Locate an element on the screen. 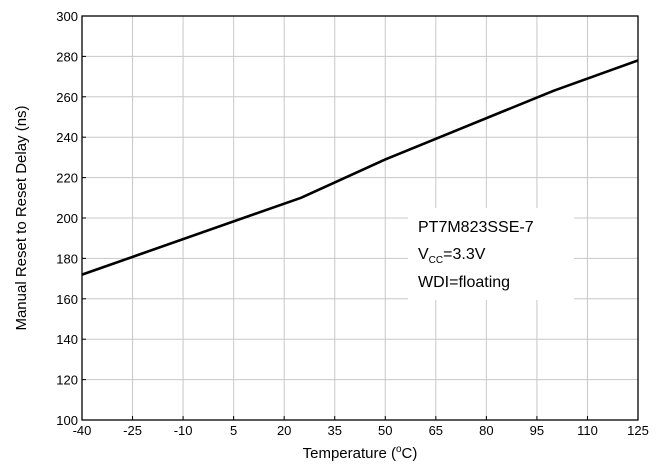  x-tick-label: 35 is located at coordinates (334, 430).